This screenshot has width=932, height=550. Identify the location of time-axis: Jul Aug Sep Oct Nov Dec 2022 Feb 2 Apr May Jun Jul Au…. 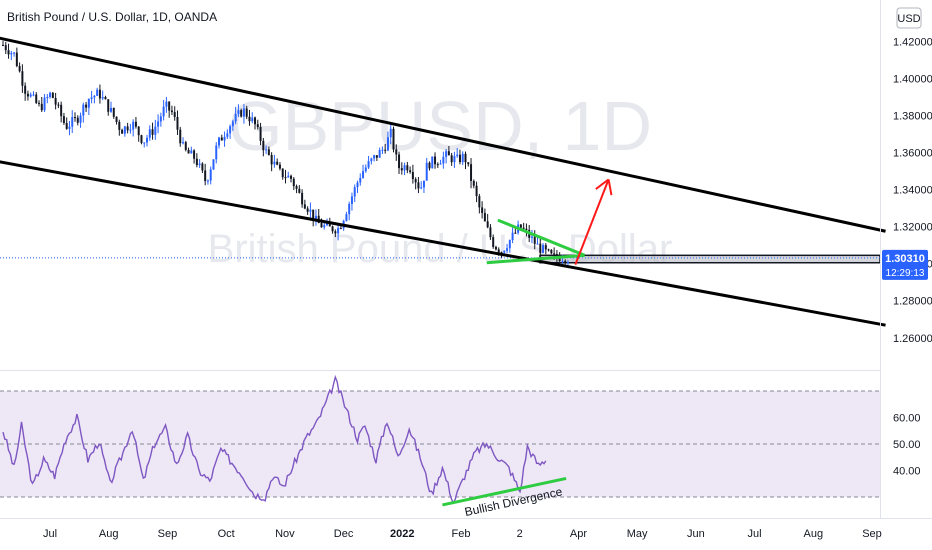
(462, 534).